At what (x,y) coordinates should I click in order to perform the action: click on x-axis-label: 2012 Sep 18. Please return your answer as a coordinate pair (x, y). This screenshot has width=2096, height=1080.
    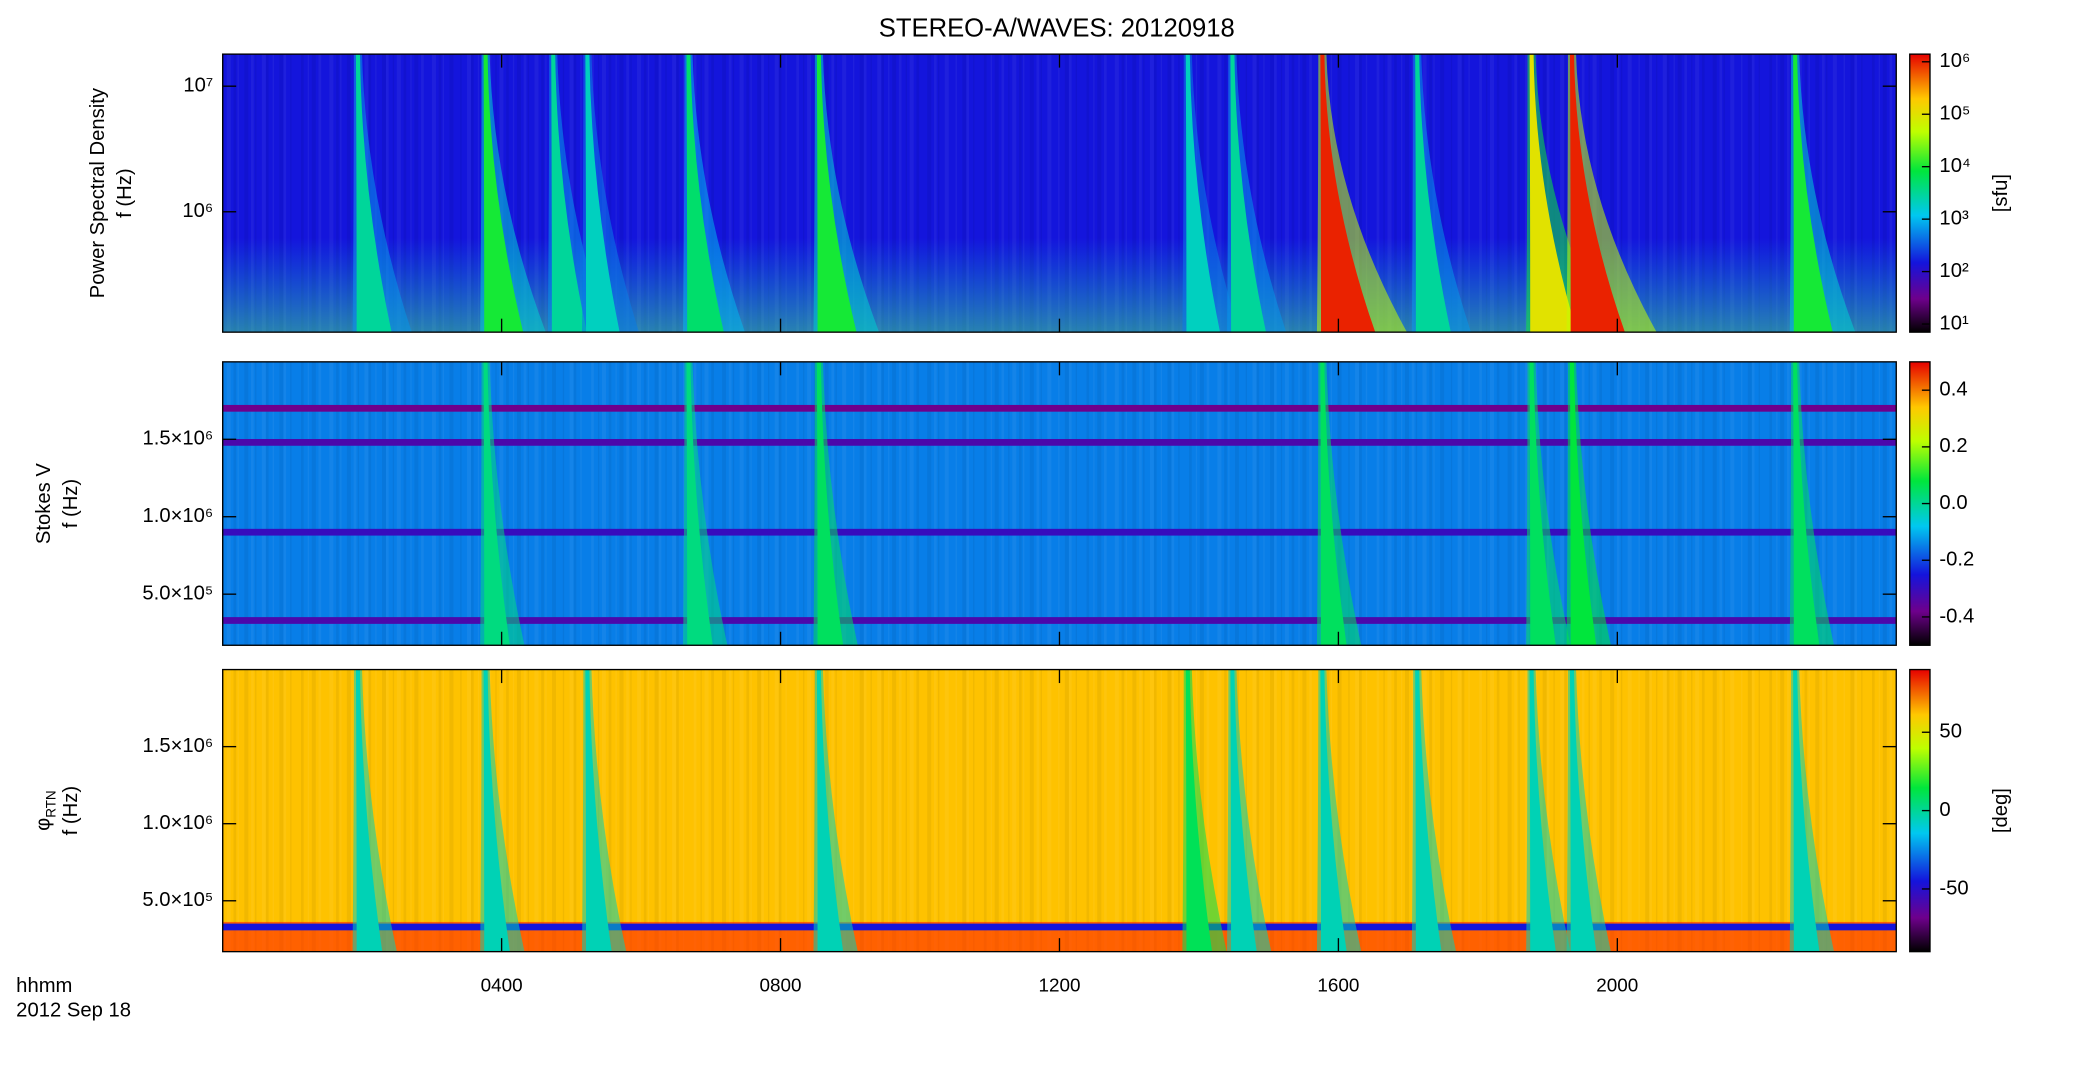
    Looking at the image, I should click on (73, 1010).